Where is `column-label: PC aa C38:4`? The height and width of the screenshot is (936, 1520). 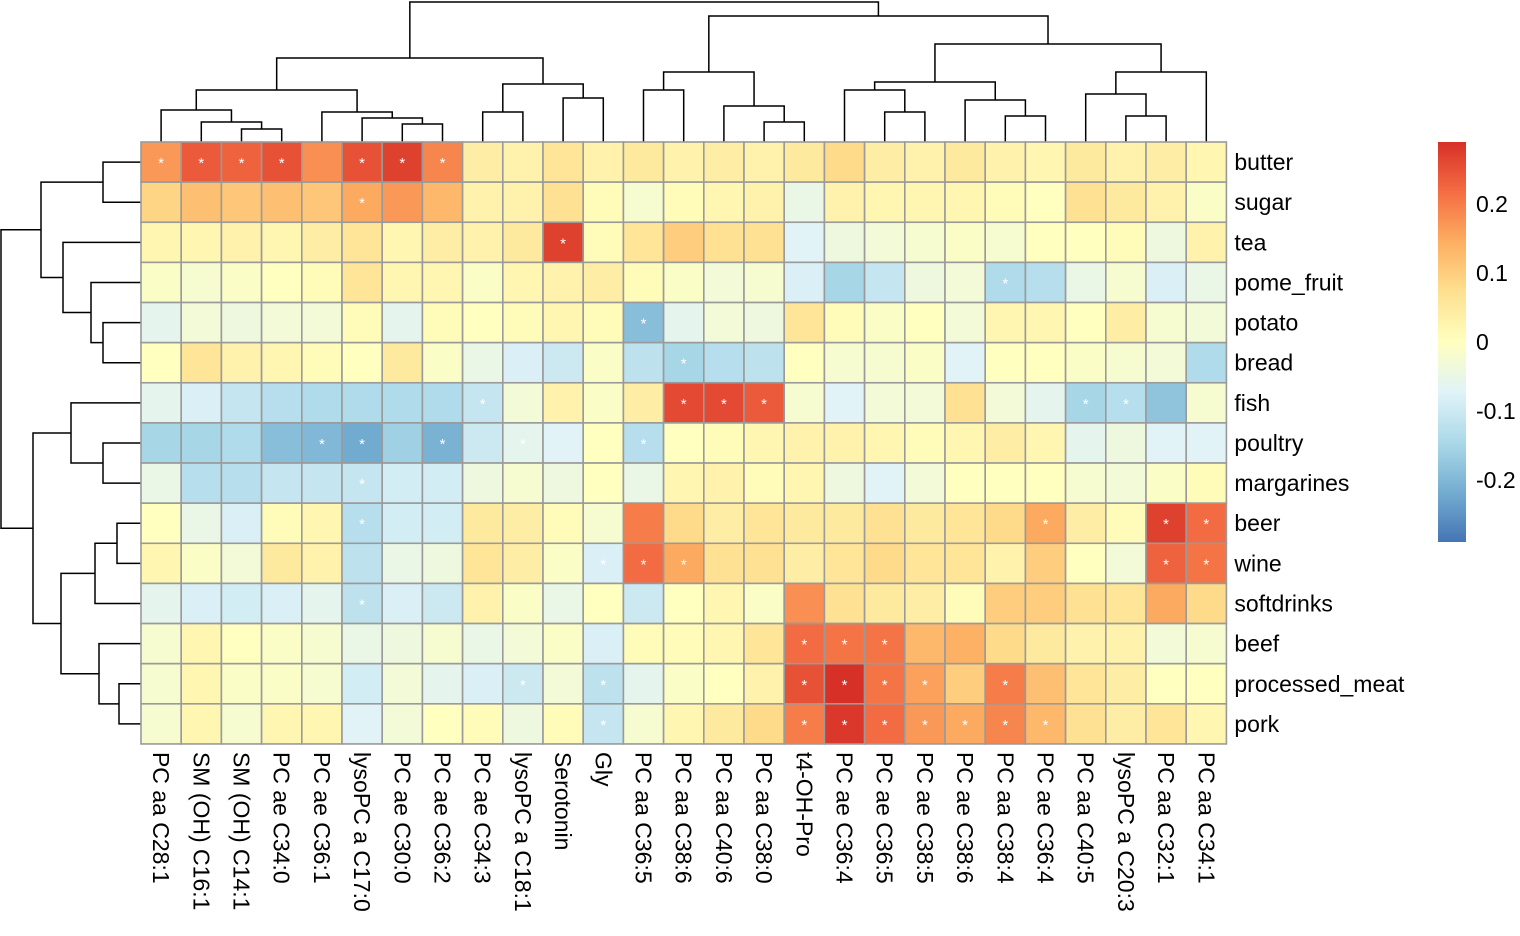 column-label: PC aa C38:4 is located at coordinates (1005, 818).